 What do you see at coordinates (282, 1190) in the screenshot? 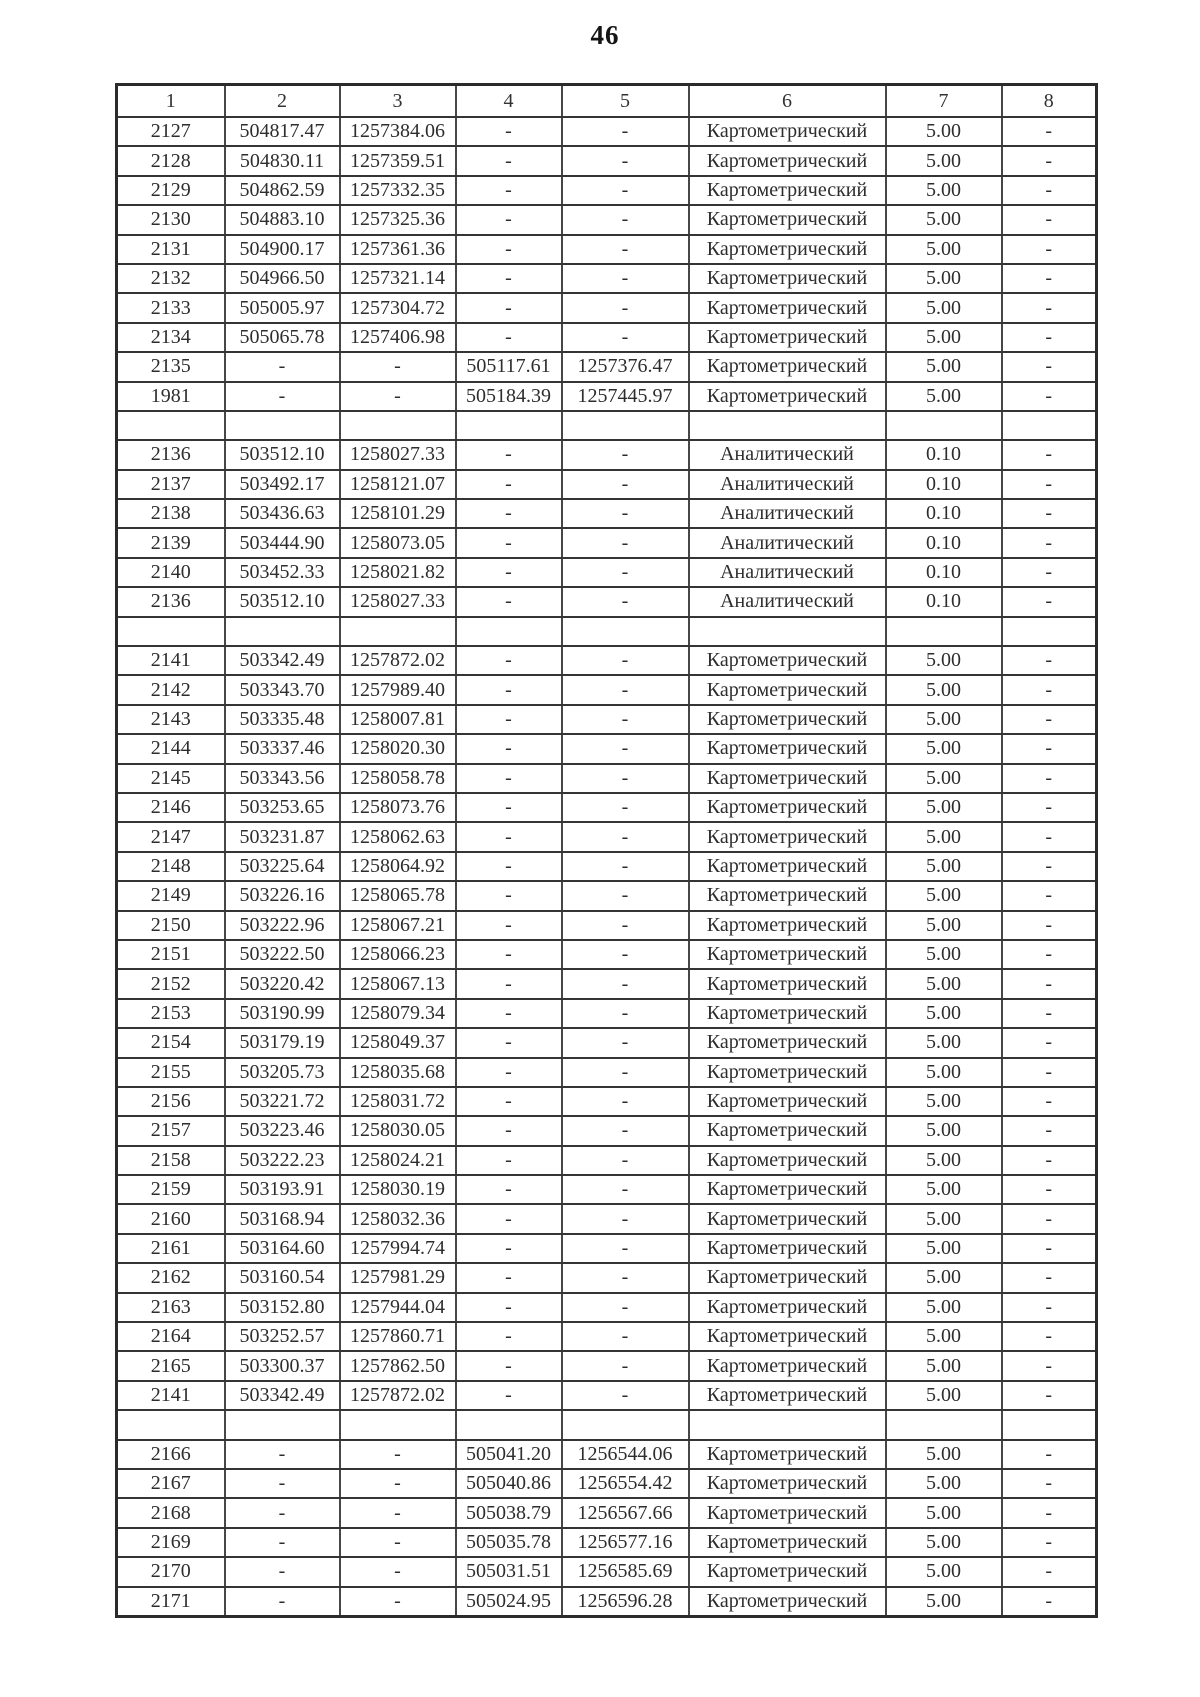
I see `table-cell: 503193.91` at bounding box center [282, 1190].